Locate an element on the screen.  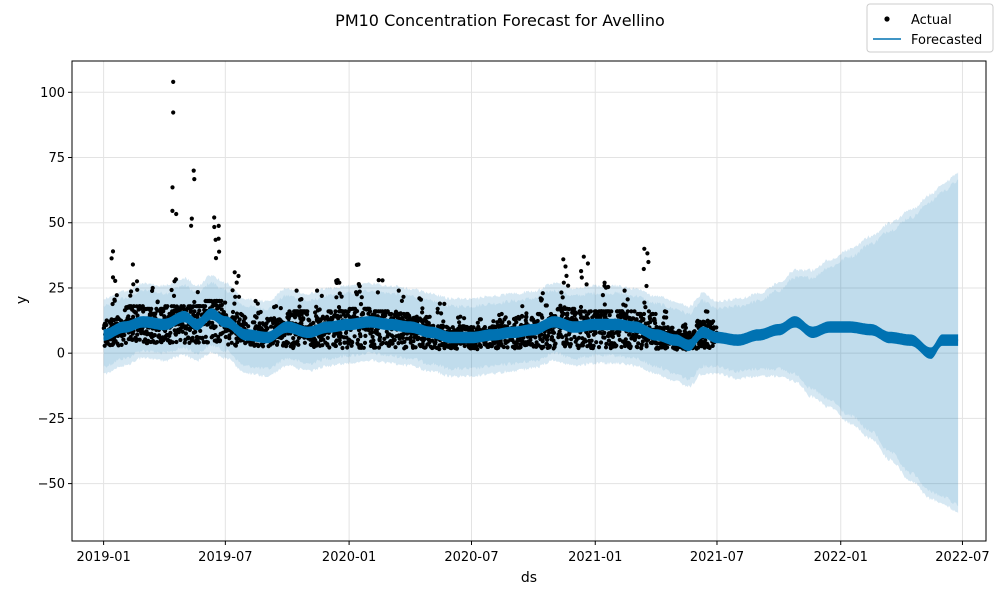
x-tick-label: 2019-01 is located at coordinates (103, 557).